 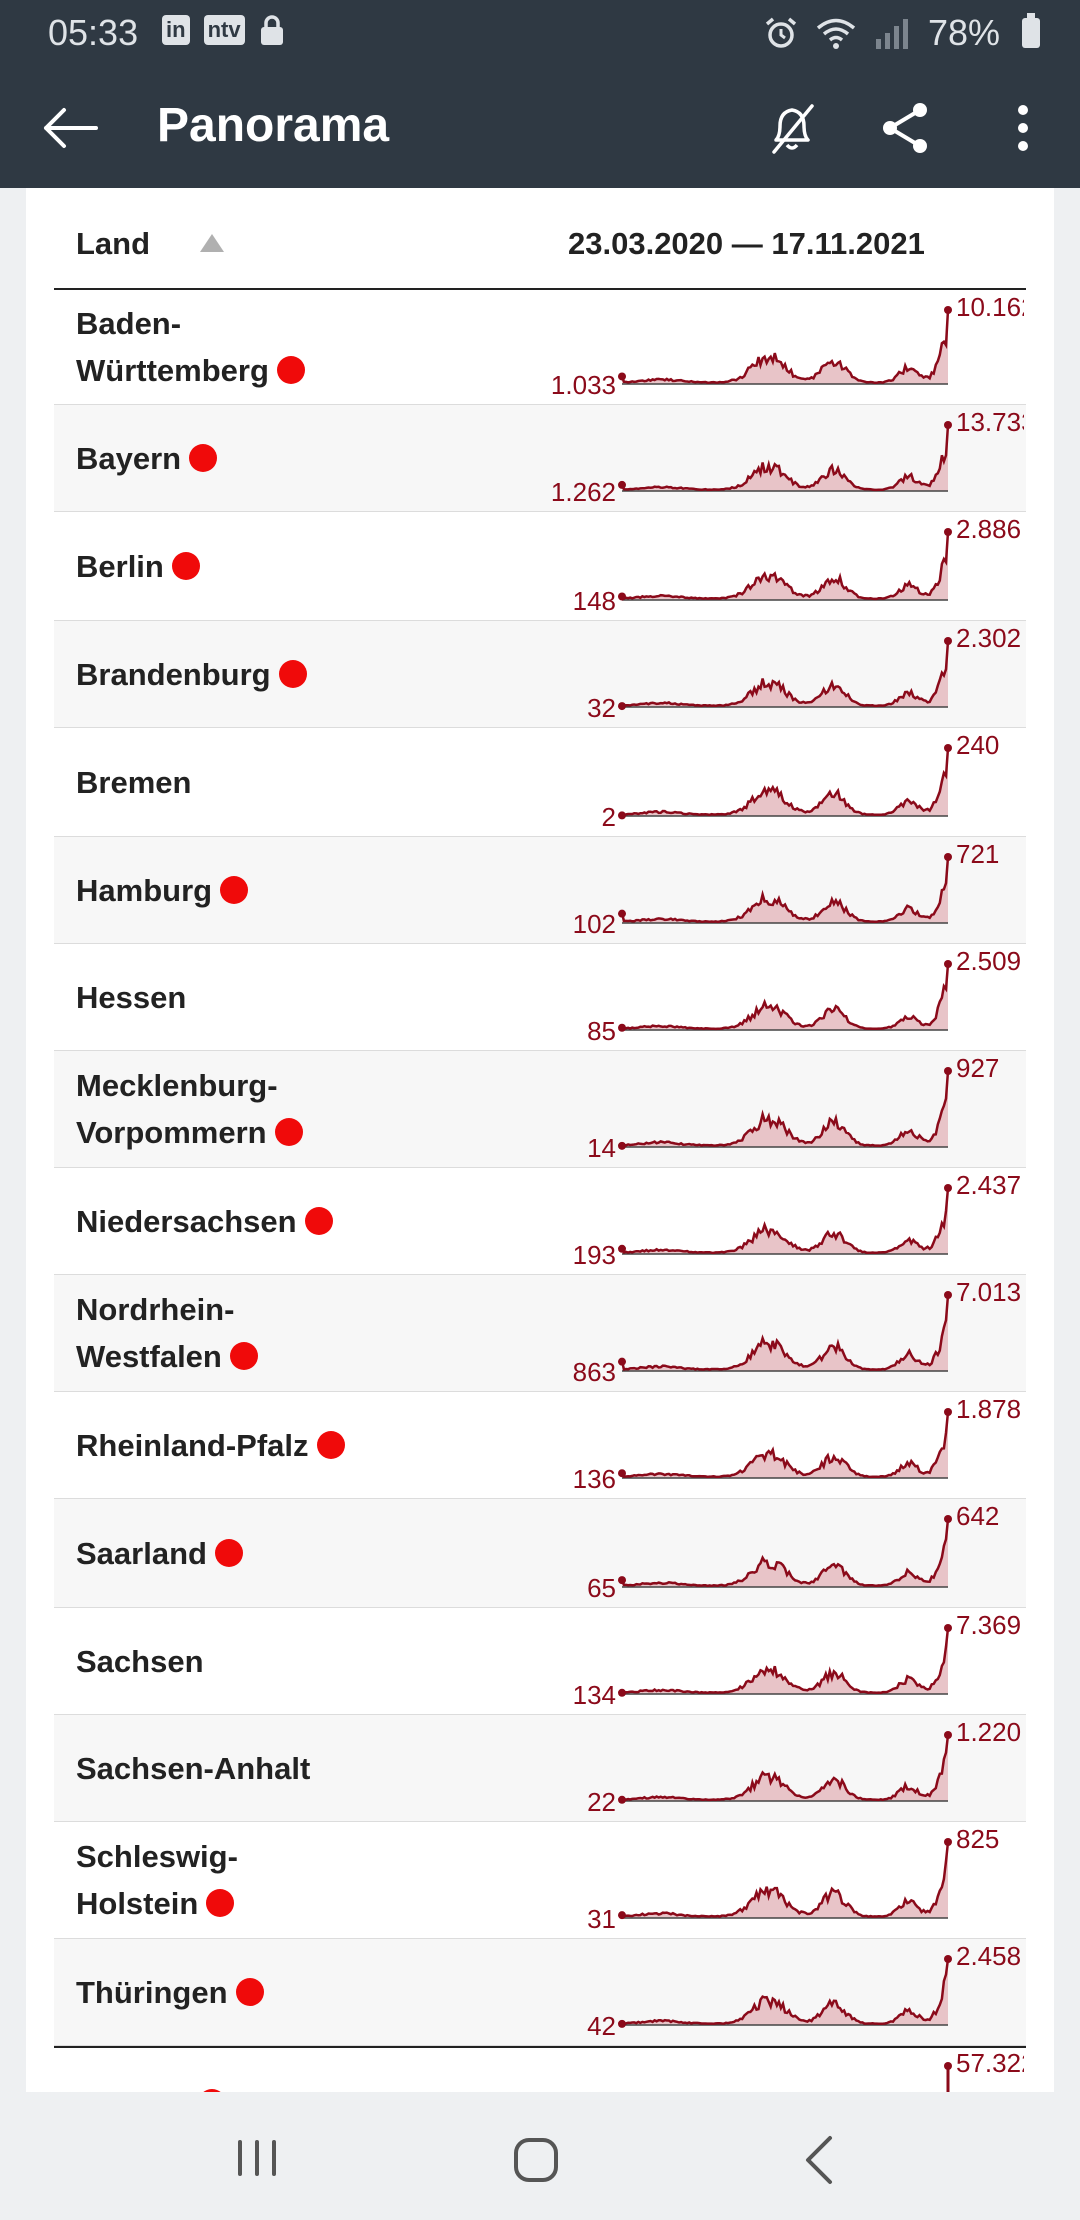 I want to click on sparkline-chart: 22 1.220, so click(x=804, y=1767).